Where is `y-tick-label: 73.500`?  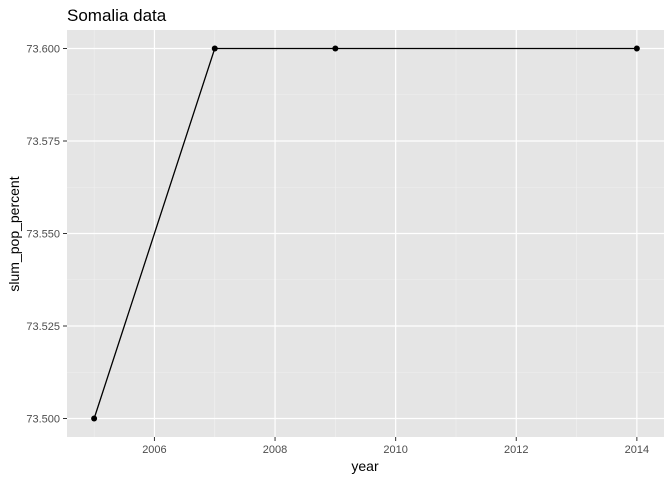 y-tick-label: 73.500 is located at coordinates (43, 420).